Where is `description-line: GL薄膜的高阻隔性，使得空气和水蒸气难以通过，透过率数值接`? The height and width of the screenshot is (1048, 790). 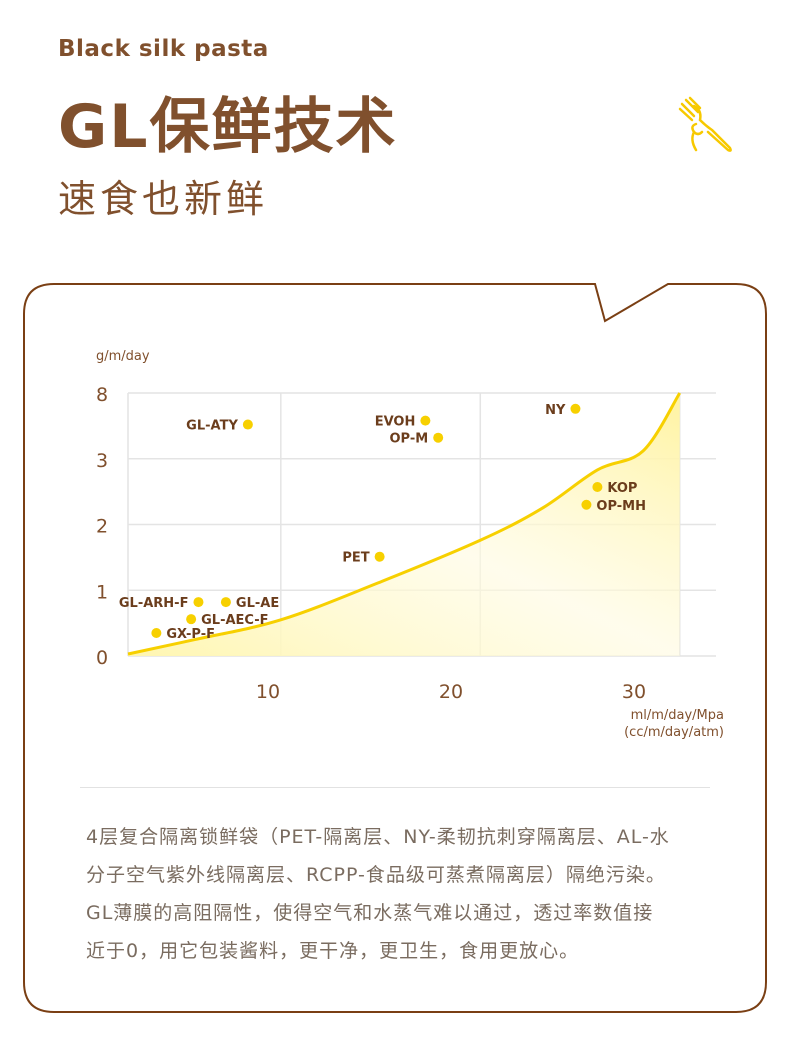 description-line: GL薄膜的高阻隔性，使得空气和水蒸气难以通过，透过率数值接 is located at coordinates (370, 913).